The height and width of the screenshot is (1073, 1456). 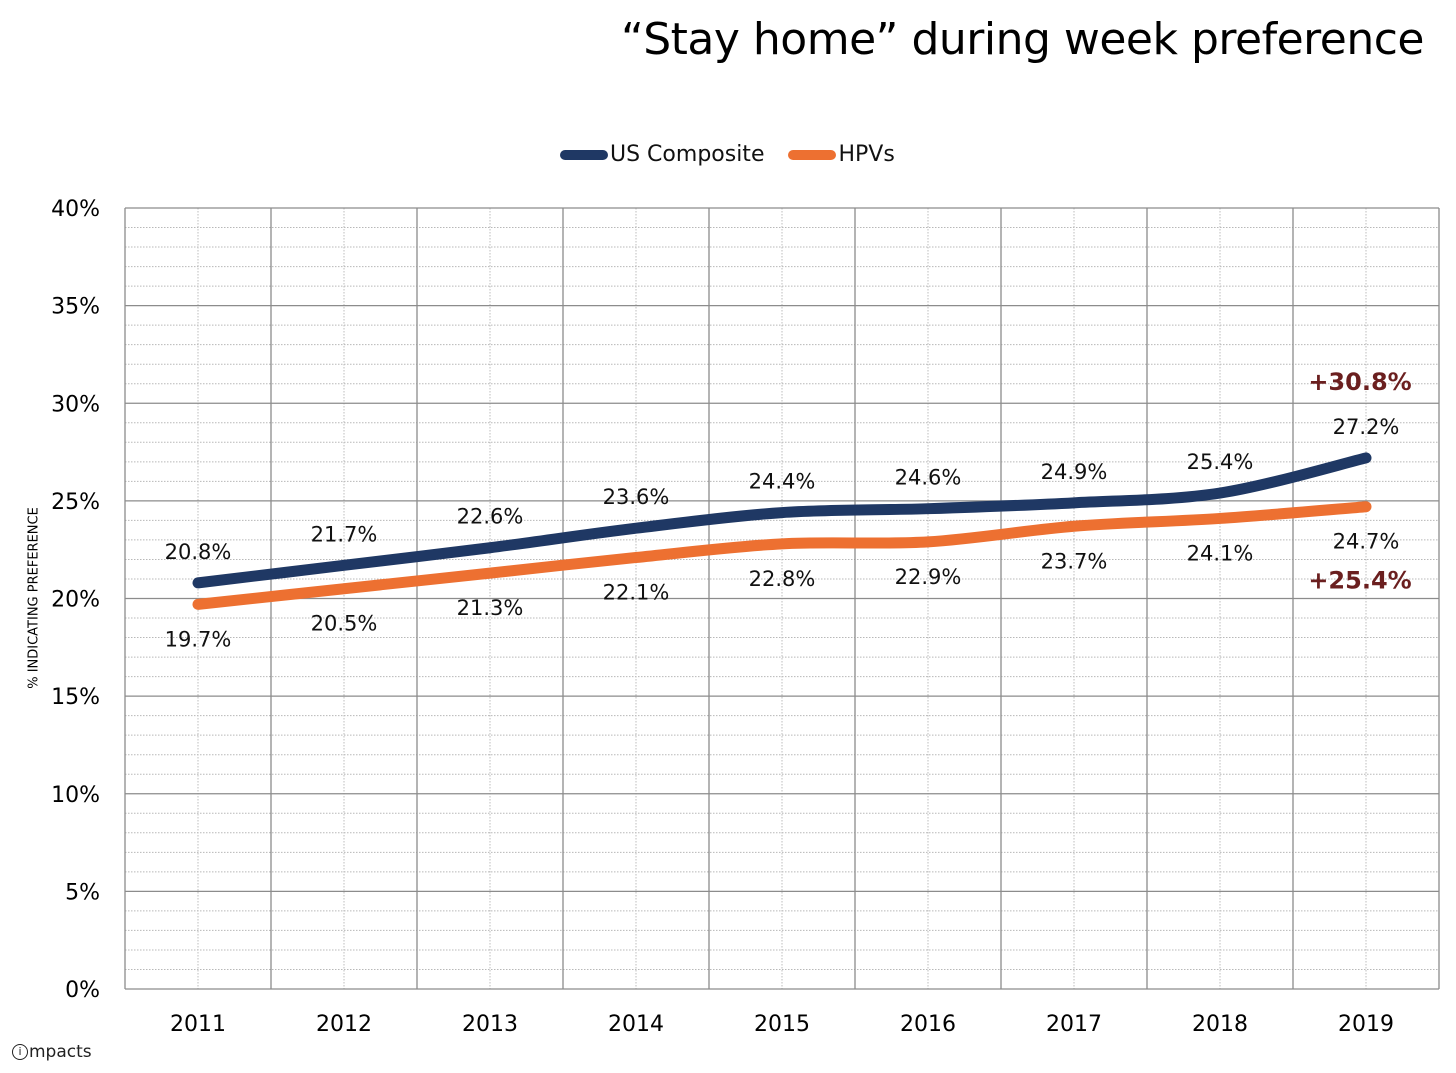 I want to click on y-tick-label: 35%, so click(x=75, y=307).